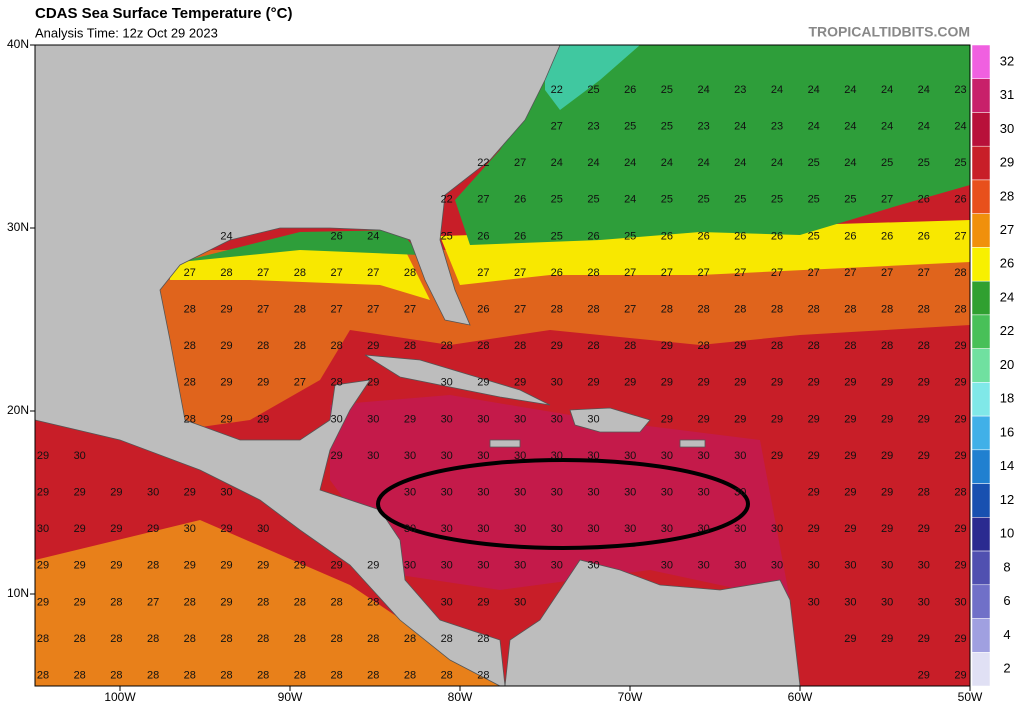 This screenshot has height=711, width=1024. I want to click on subtitle: Analysis Time: 12z Oct 29 2023, so click(126, 32).